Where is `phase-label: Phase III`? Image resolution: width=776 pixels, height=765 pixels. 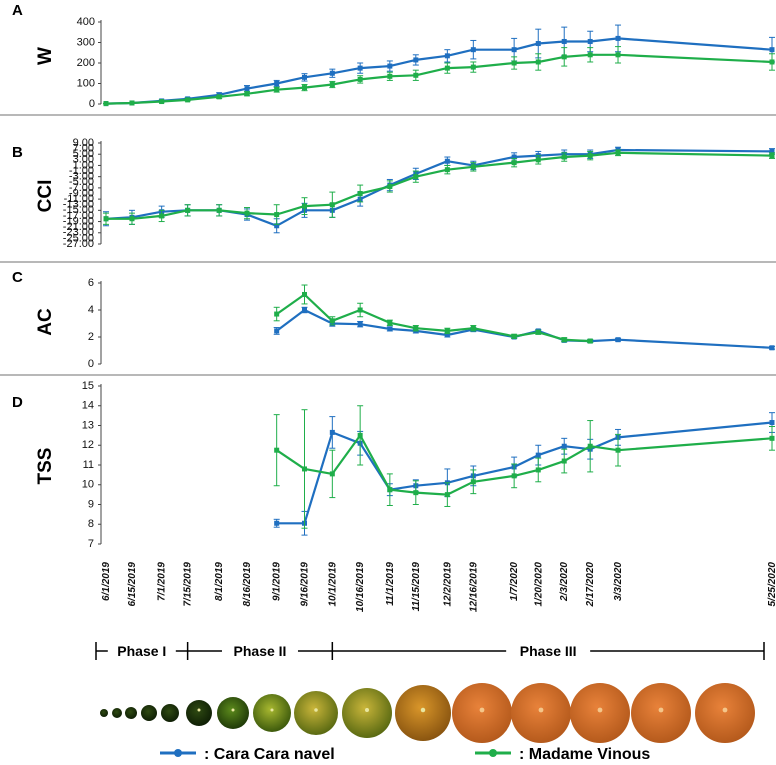 phase-label: Phase III is located at coordinates (548, 651).